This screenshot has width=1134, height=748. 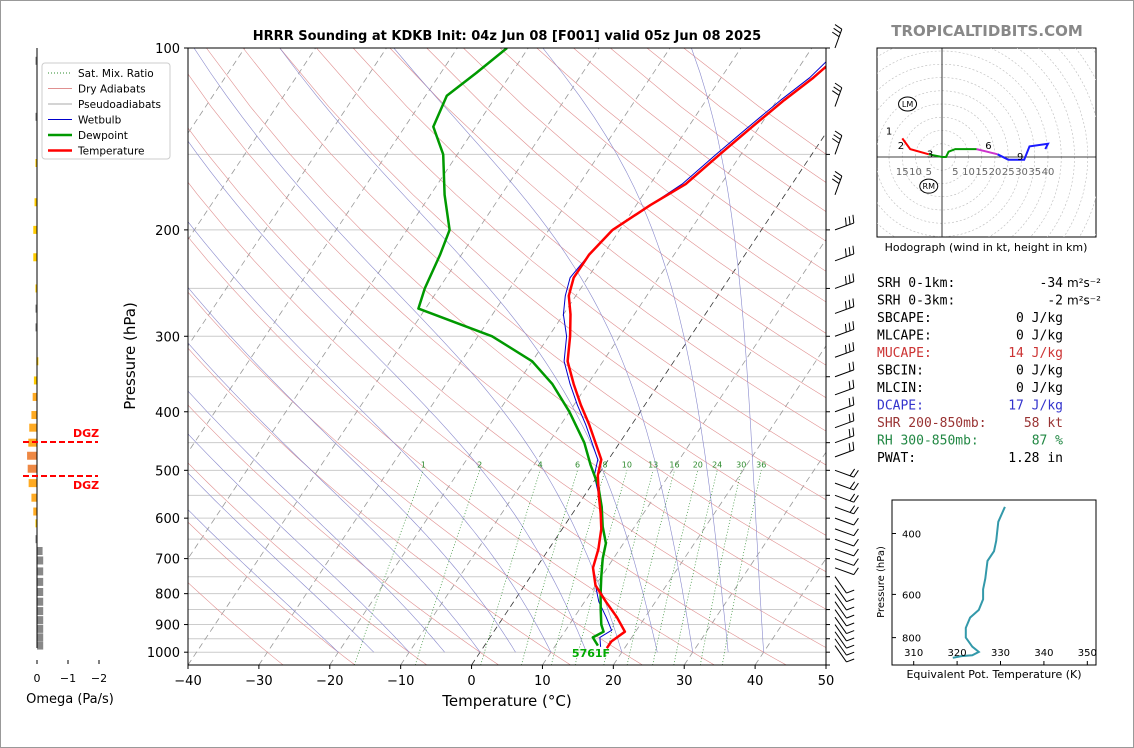 I want to click on mixing-ratio-label: 6, so click(x=577, y=464).